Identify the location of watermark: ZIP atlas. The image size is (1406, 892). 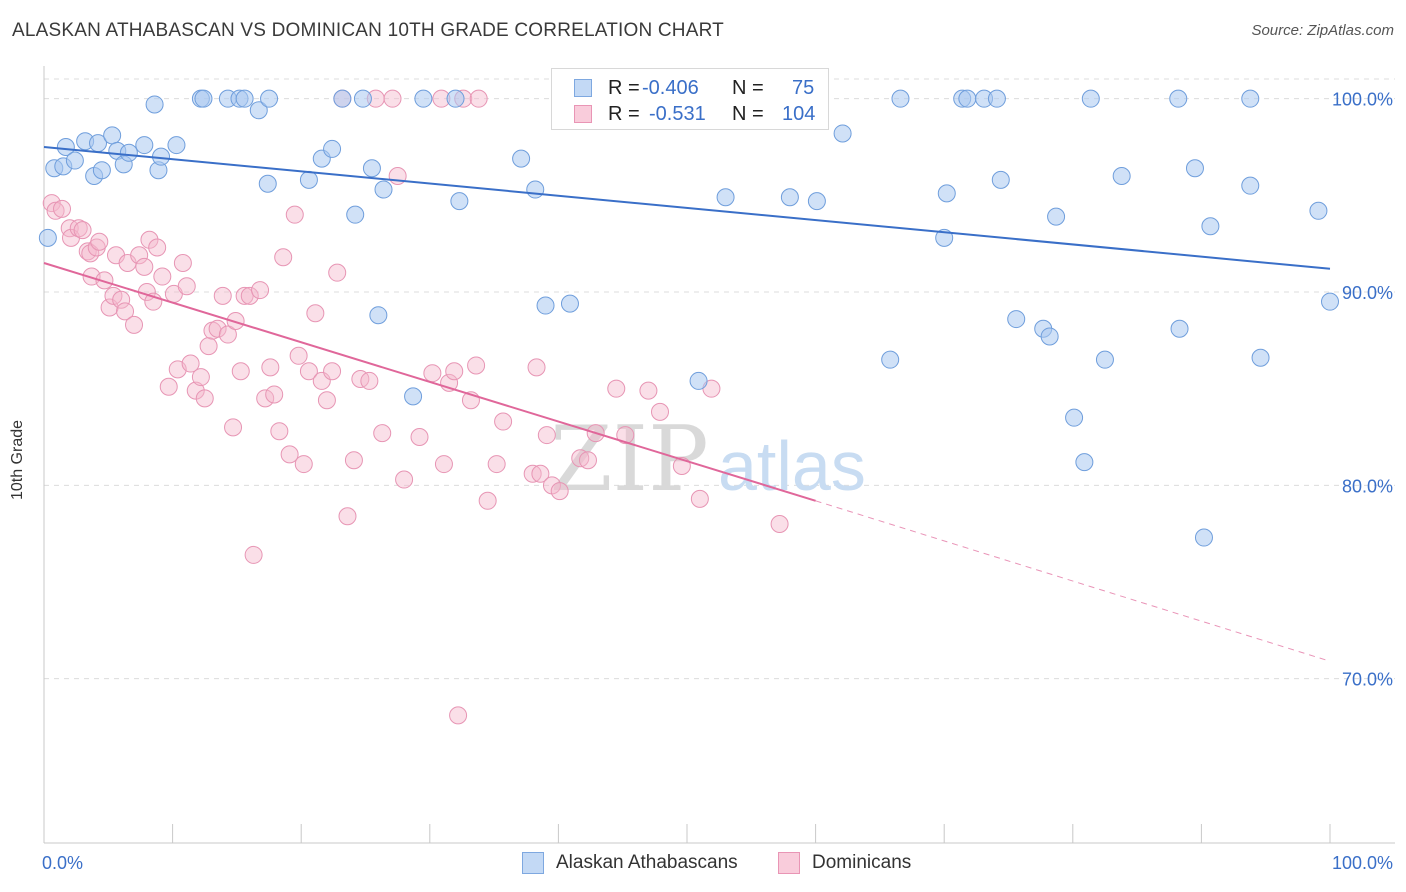
(708, 459).